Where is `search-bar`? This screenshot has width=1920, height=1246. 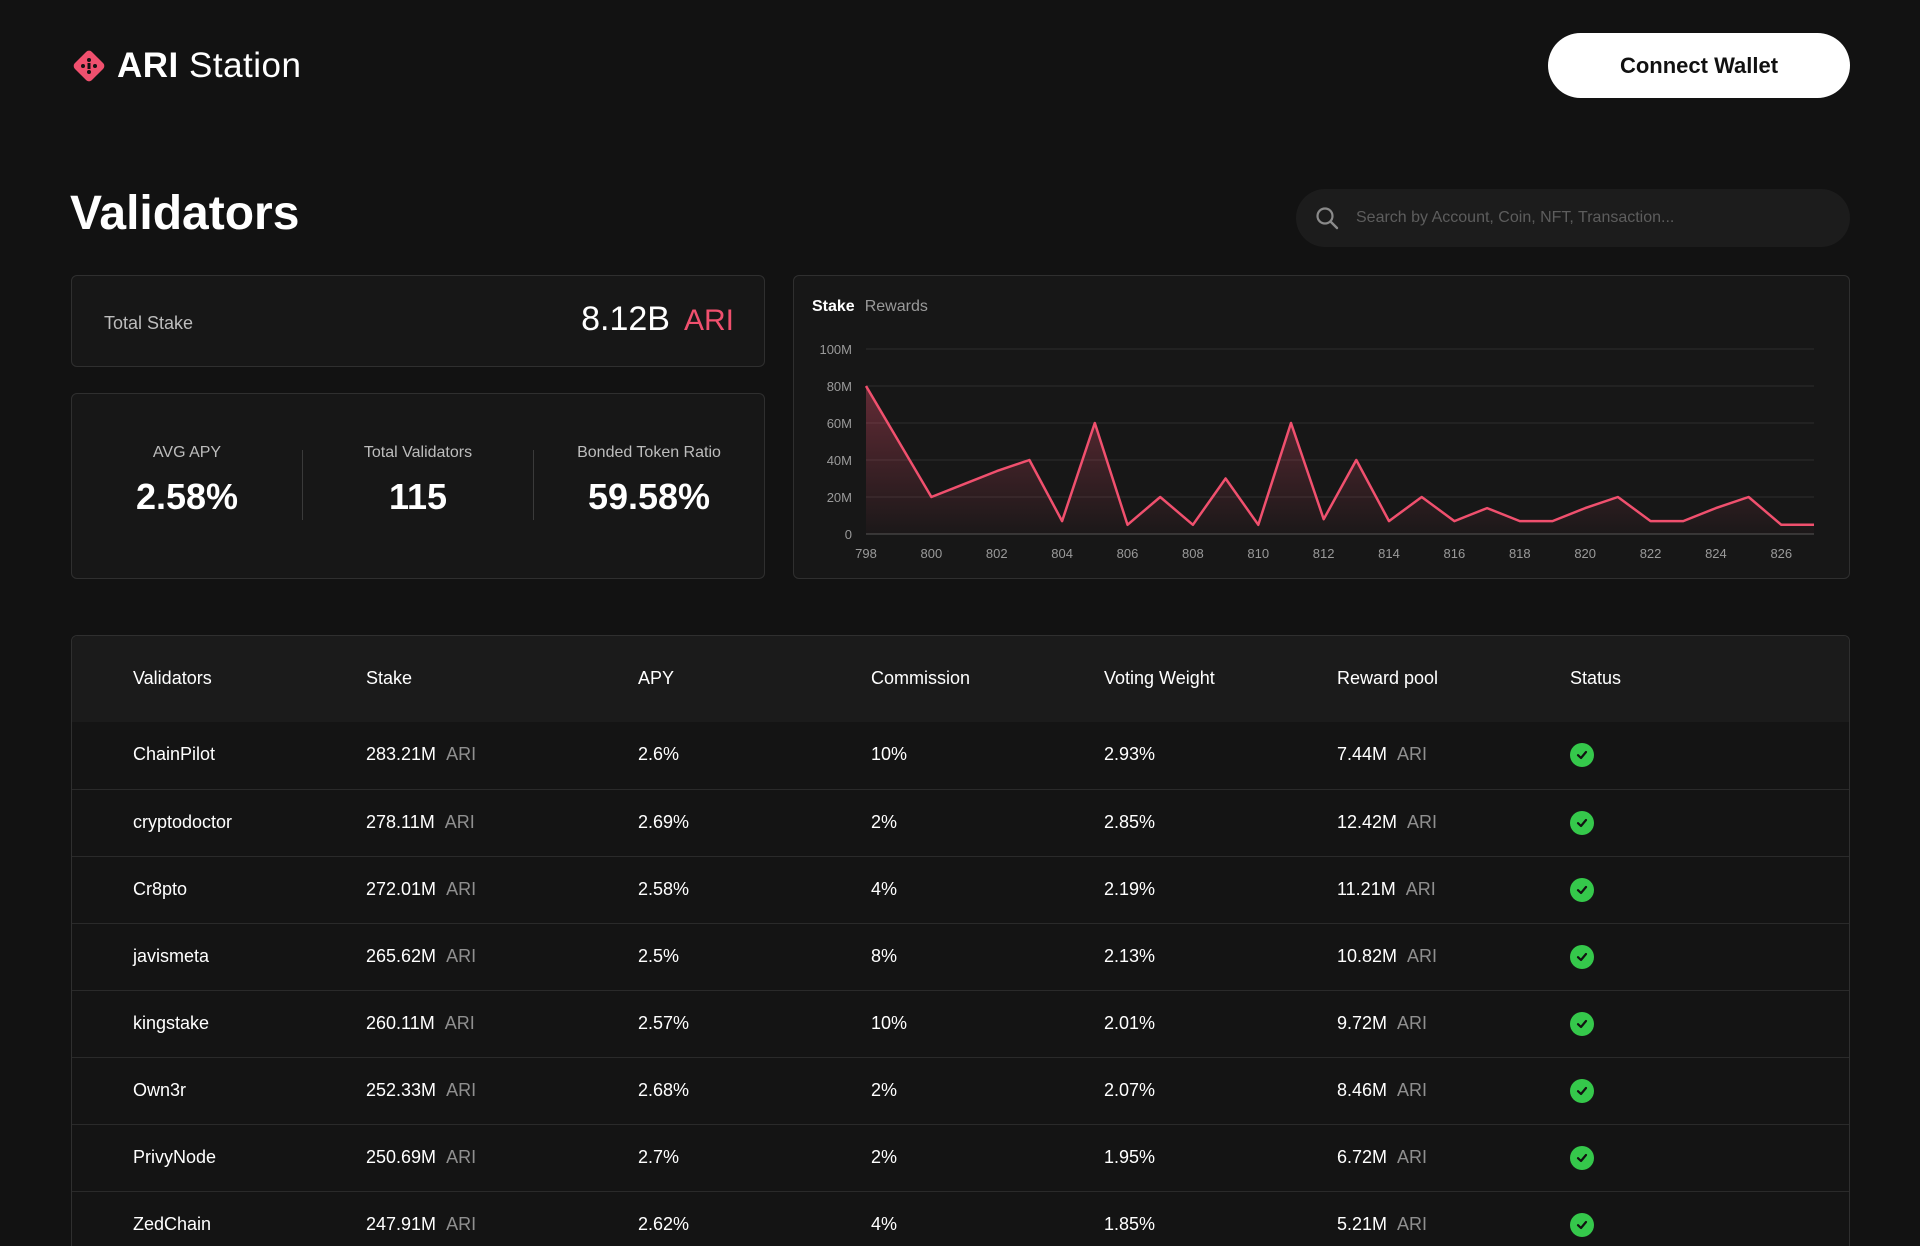 search-bar is located at coordinates (1573, 218).